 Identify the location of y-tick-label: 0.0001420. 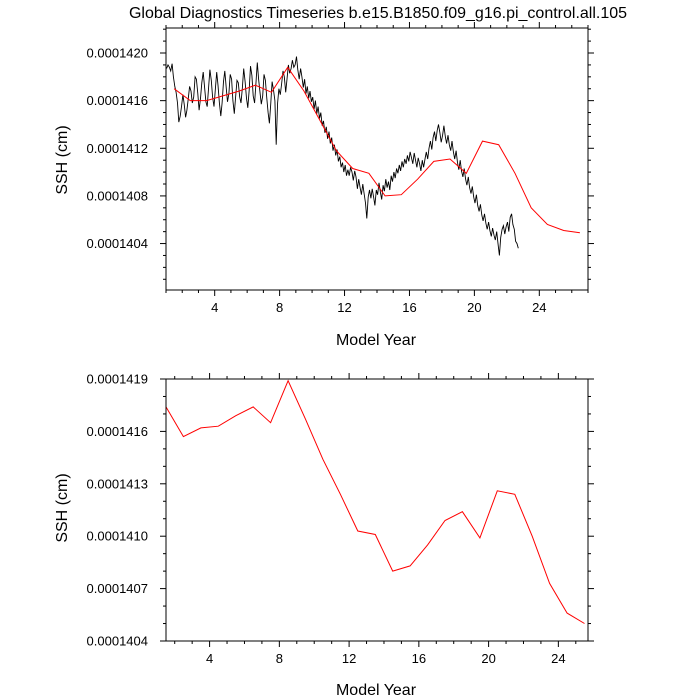
(117, 53).